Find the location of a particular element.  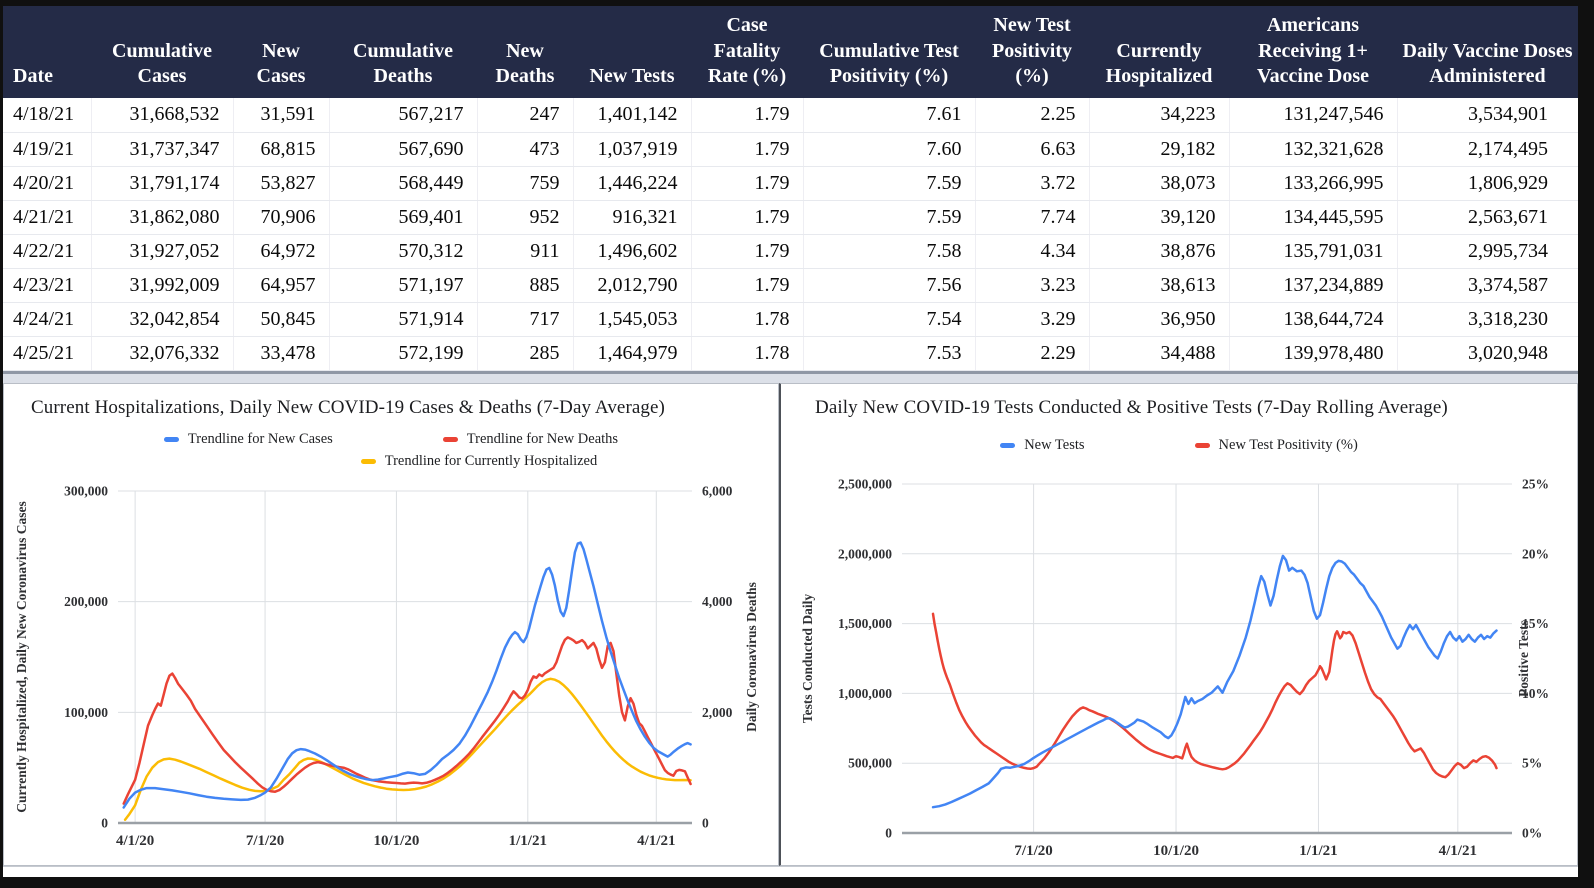

table-cell: 1,446,224 is located at coordinates (632, 183).